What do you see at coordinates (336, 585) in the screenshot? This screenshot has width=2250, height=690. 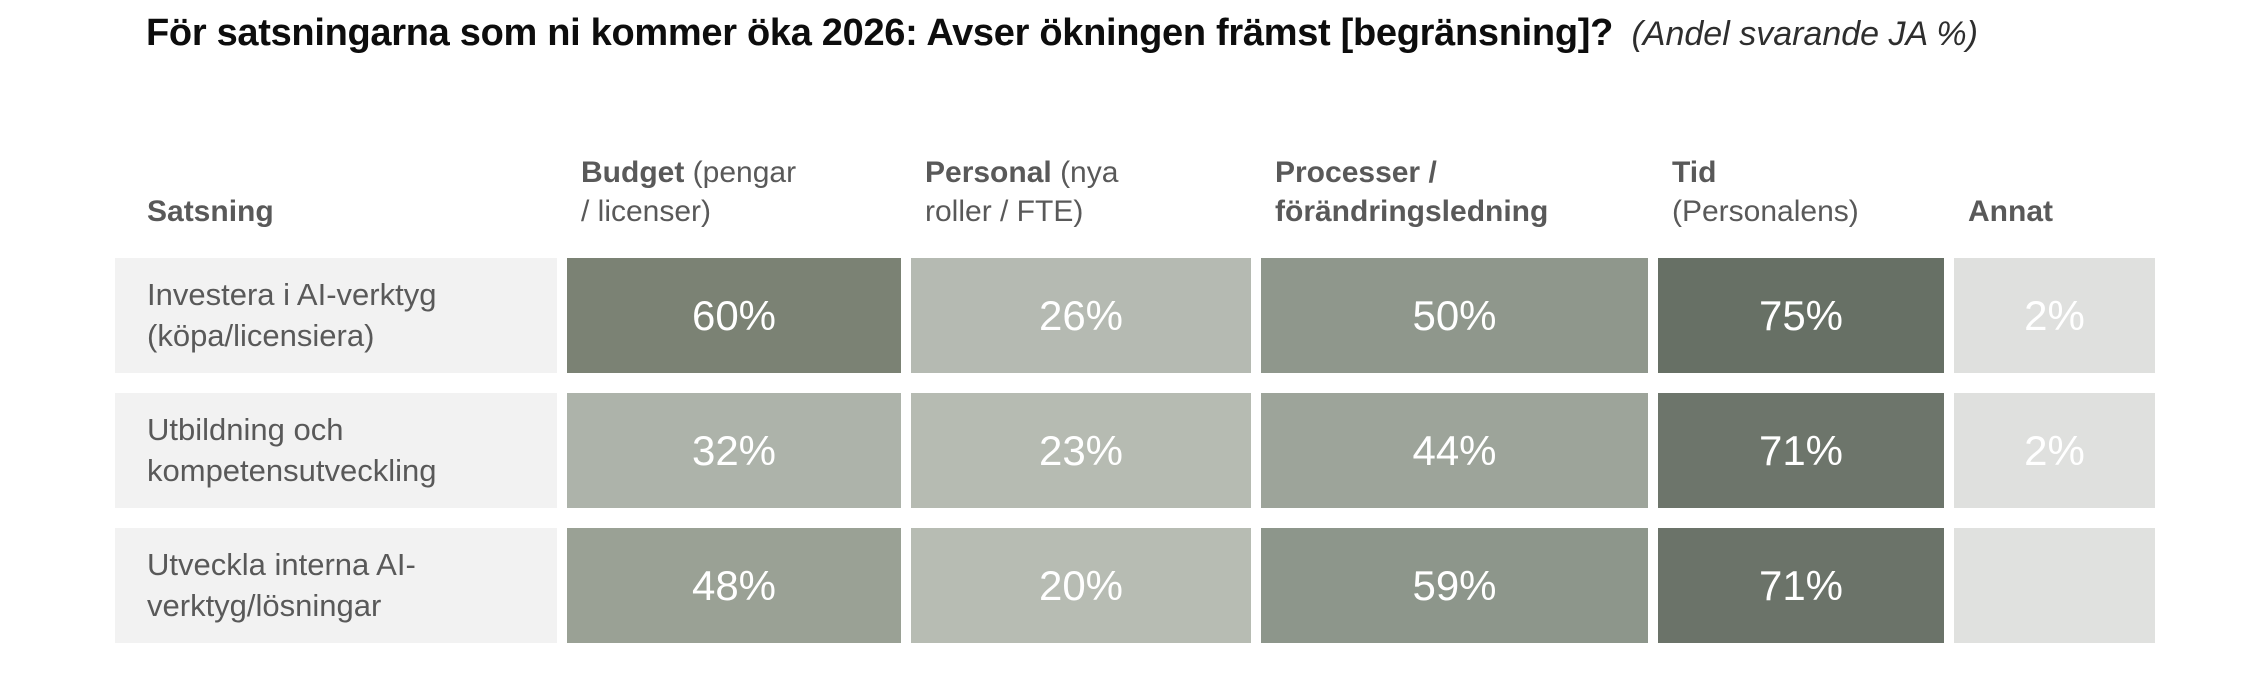 I see `row-label-3: Utveckla interna AI- verktyg/lösningar` at bounding box center [336, 585].